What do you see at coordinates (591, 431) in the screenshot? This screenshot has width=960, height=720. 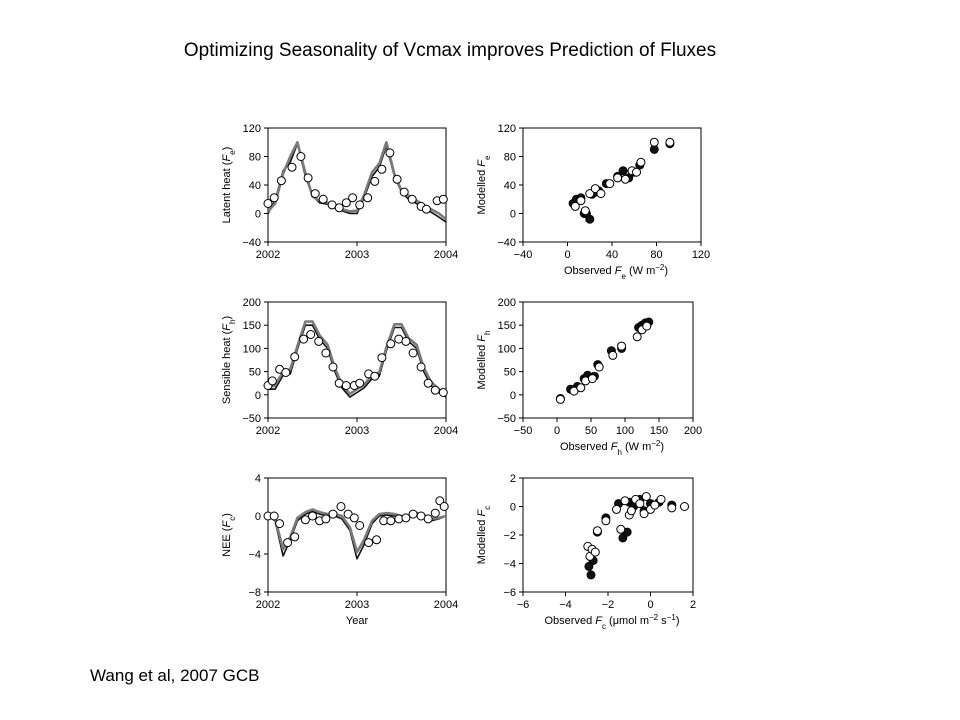 I see `x-tick-label: 50` at bounding box center [591, 431].